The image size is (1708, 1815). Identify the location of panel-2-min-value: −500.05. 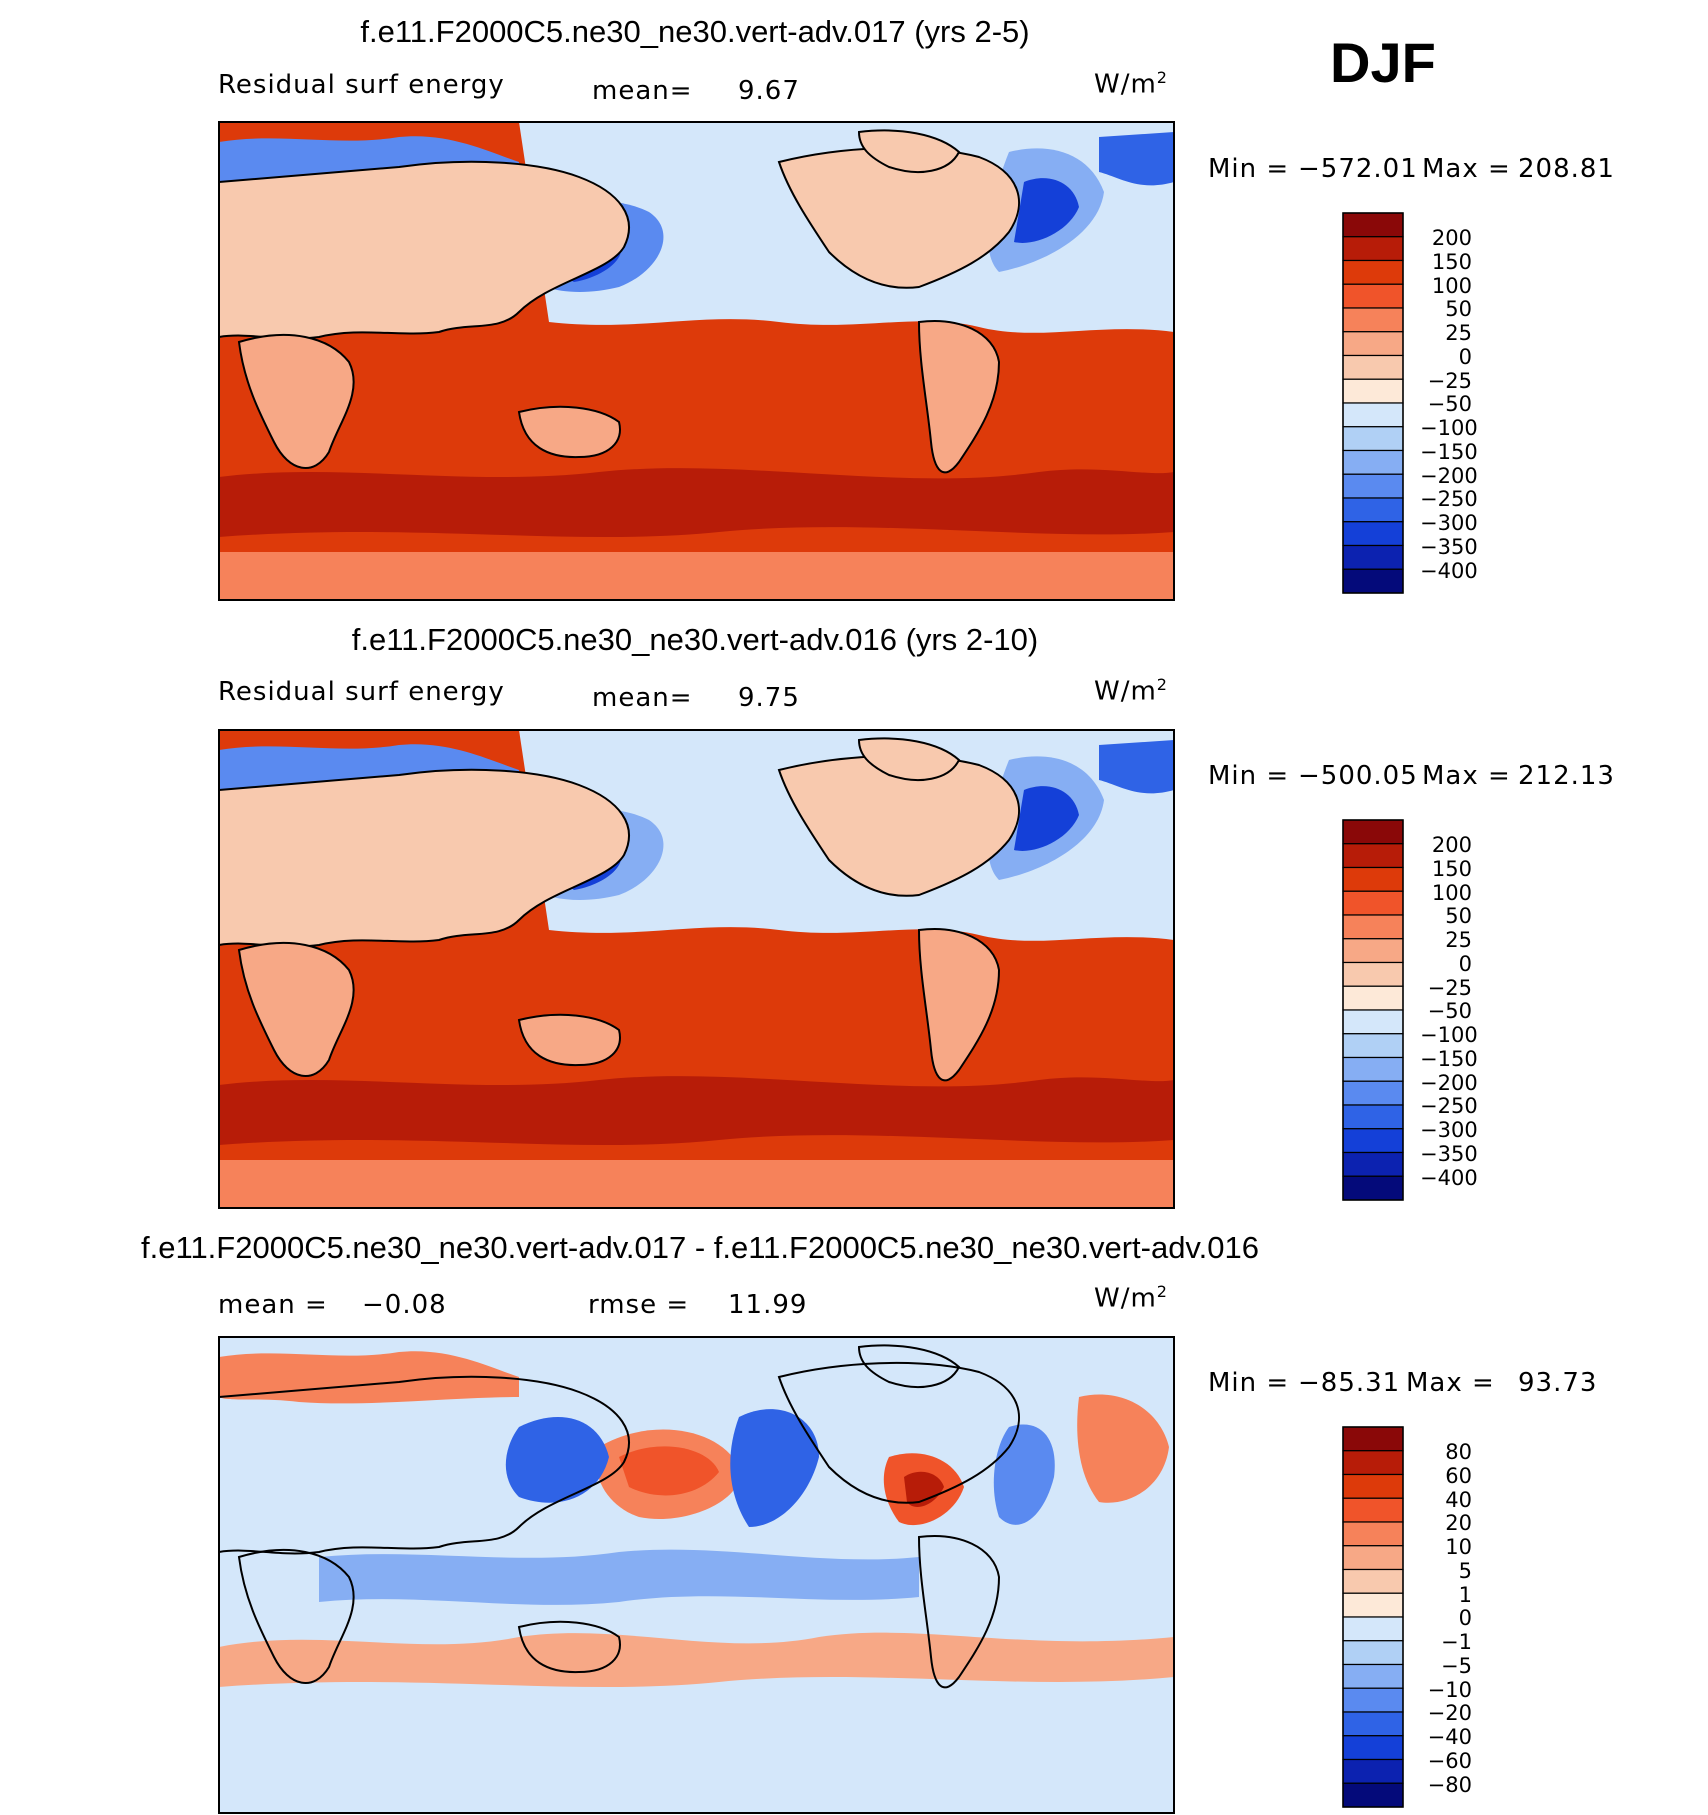
(1358, 776).